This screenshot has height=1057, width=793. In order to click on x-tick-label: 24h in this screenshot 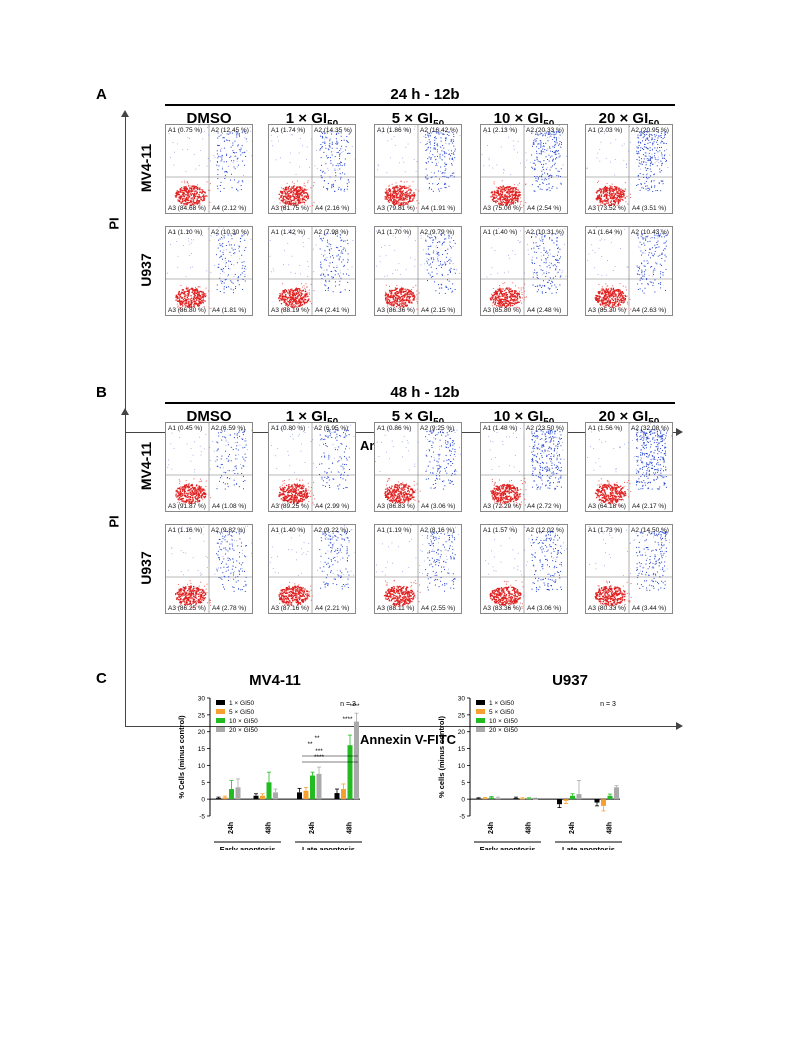, I will do `click(491, 828)`.